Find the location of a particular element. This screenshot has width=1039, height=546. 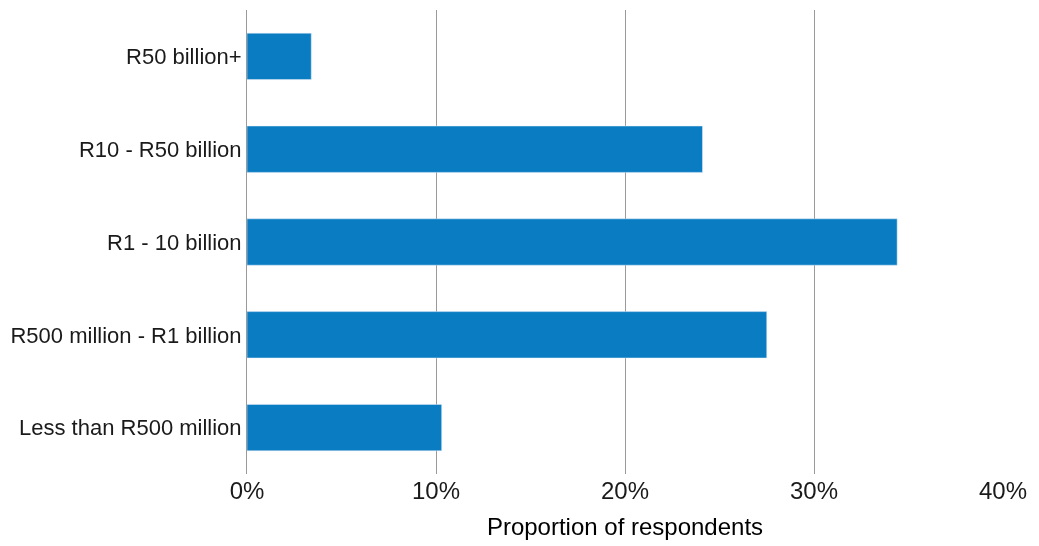

x-tick-label: 0% is located at coordinates (247, 490).